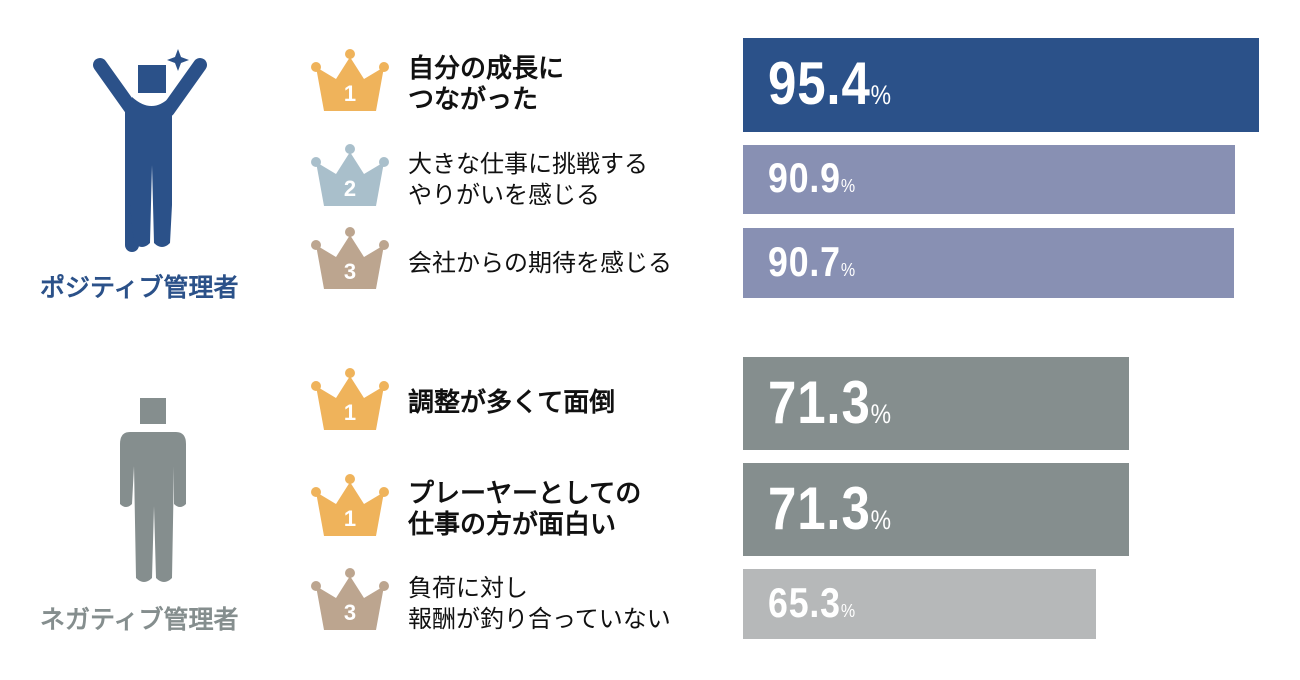 This screenshot has height=680, width=1300. Describe the element at coordinates (988, 263) in the screenshot. I see `bar: 90.7%` at that location.